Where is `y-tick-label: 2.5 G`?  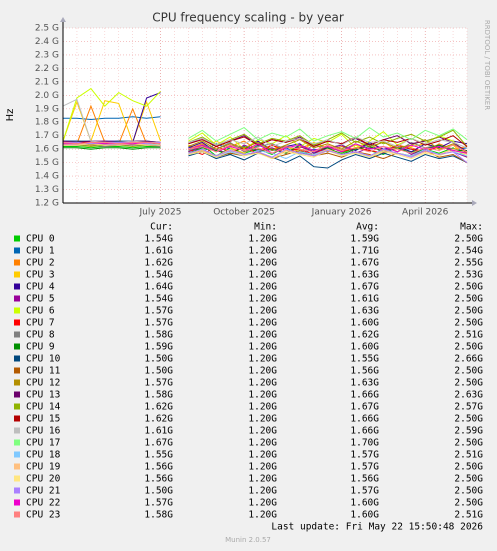
y-tick-label: 2.5 G is located at coordinates (47, 29).